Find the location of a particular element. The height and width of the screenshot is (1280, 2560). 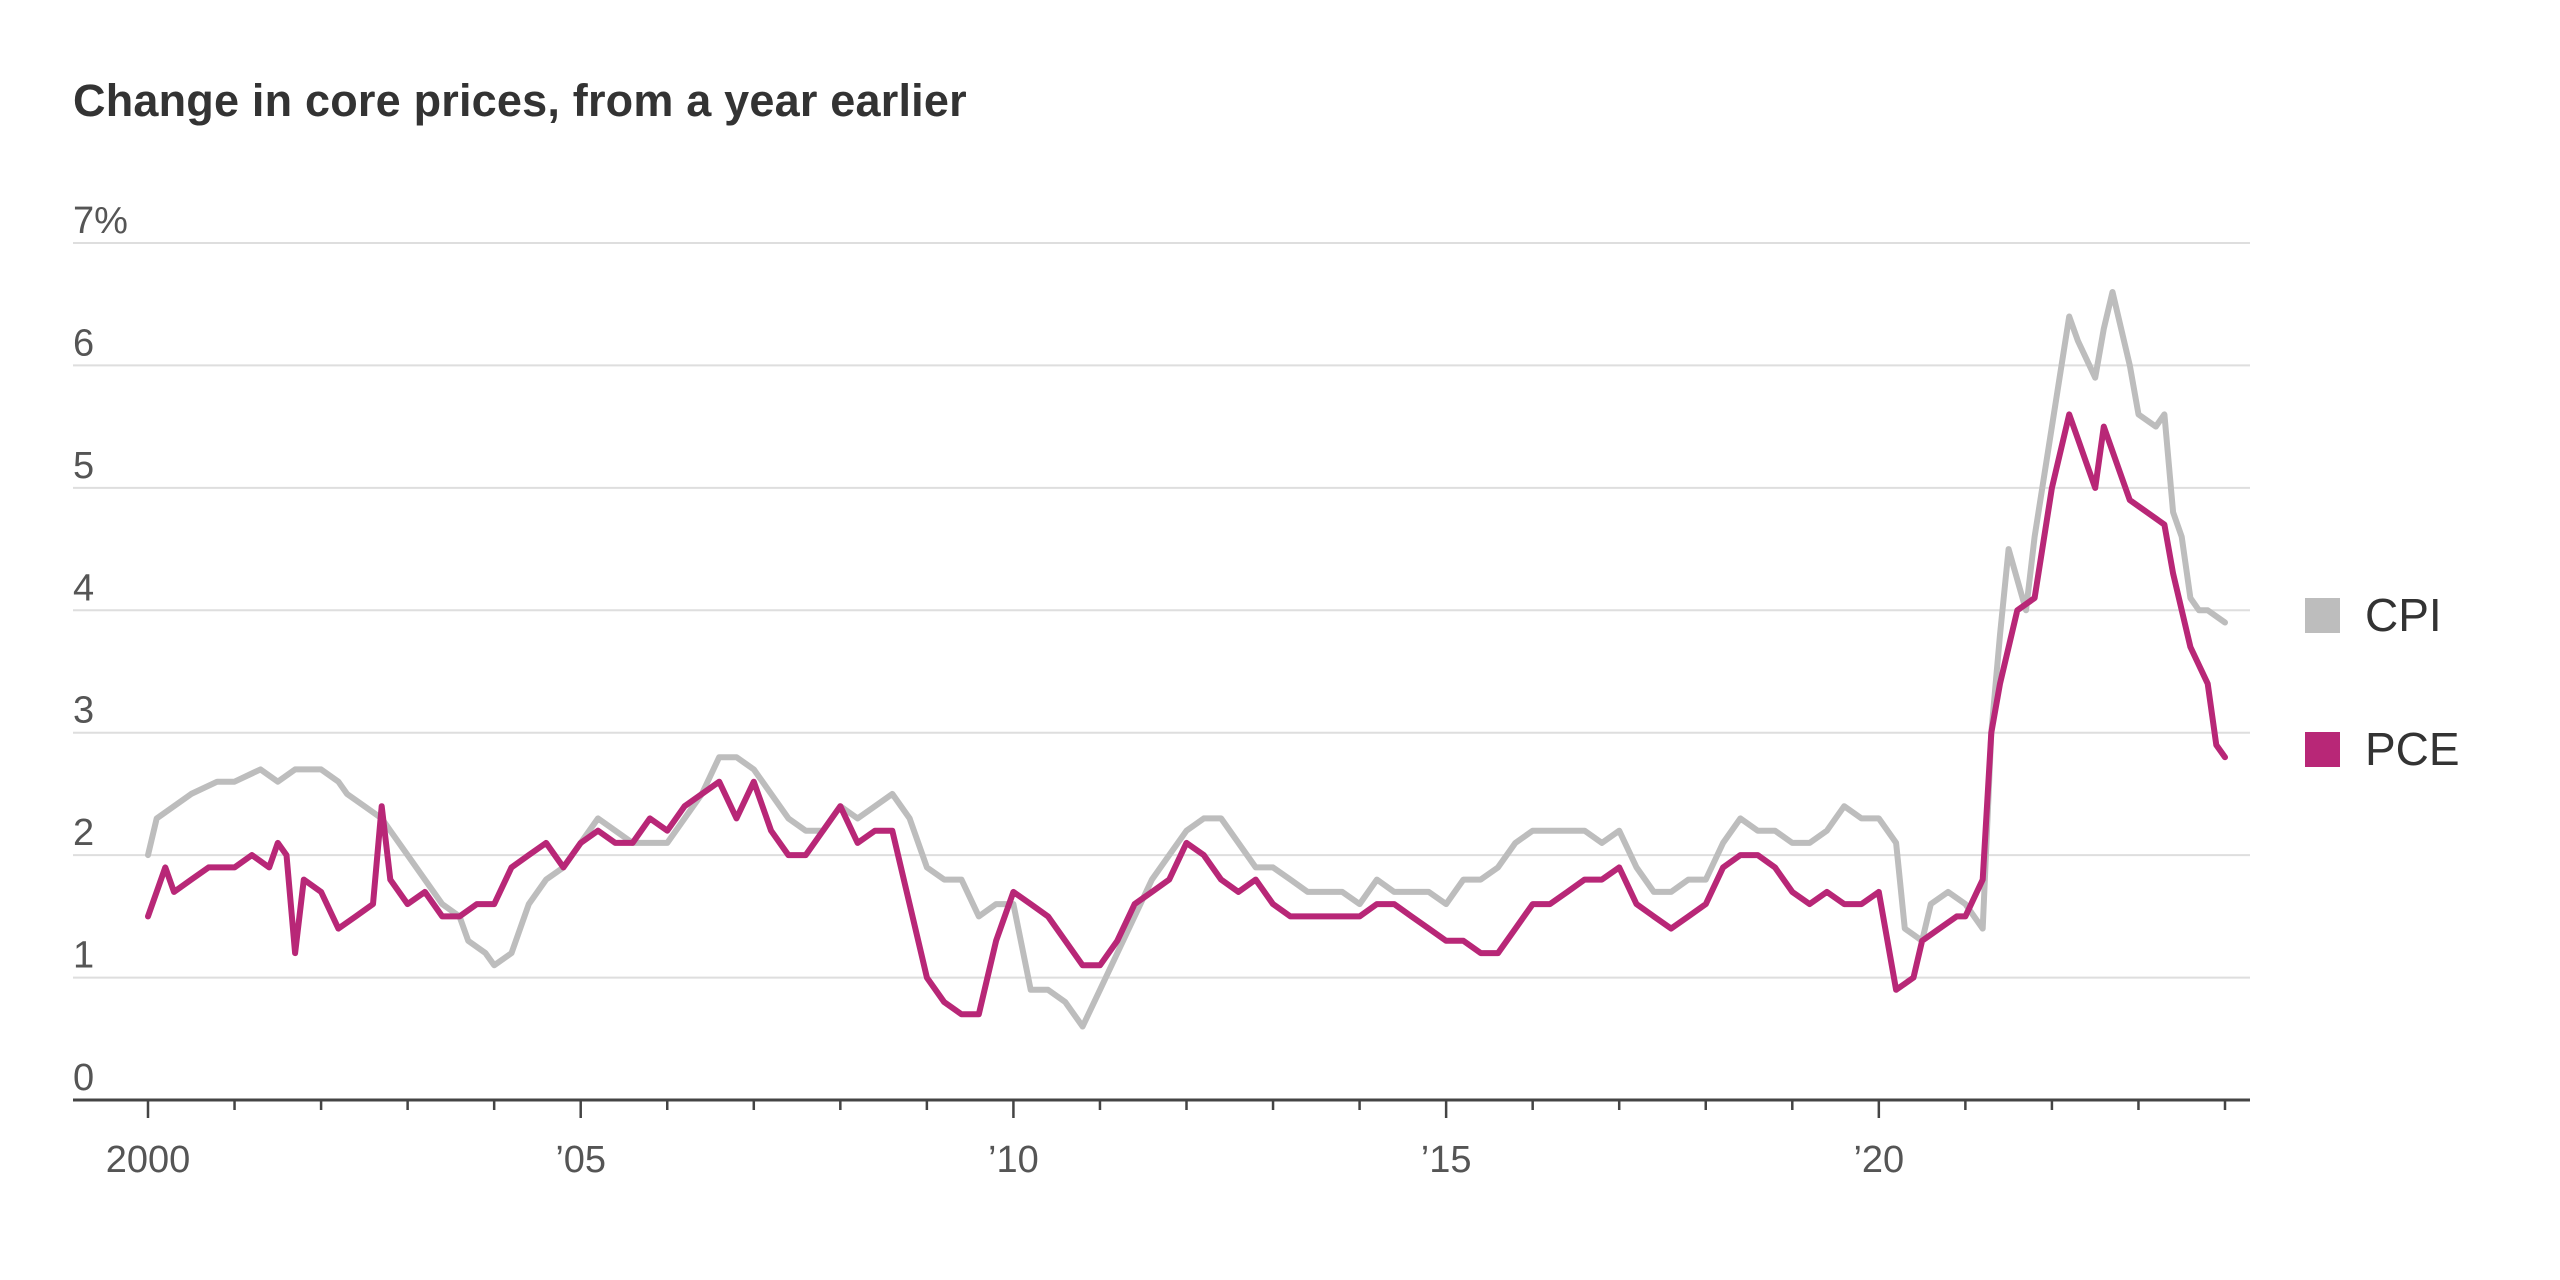

x-tick-label: ’10 is located at coordinates (1013, 1160).